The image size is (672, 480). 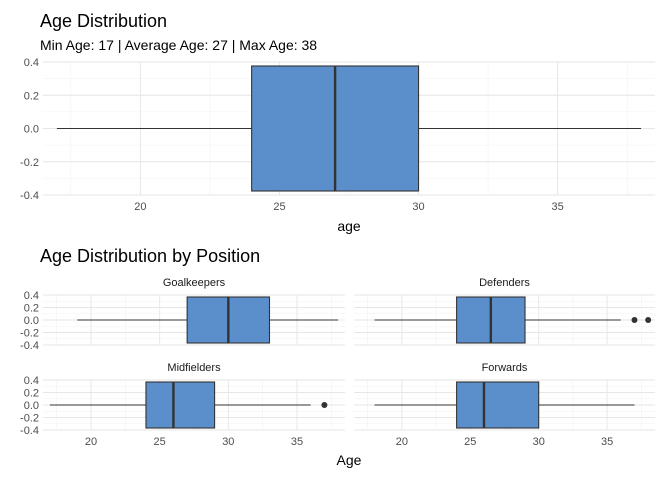 I want to click on facet-panel-goalkeepers: Goalkeepers 0.40.20.0-0.2-0.4, so click(x=182, y=314).